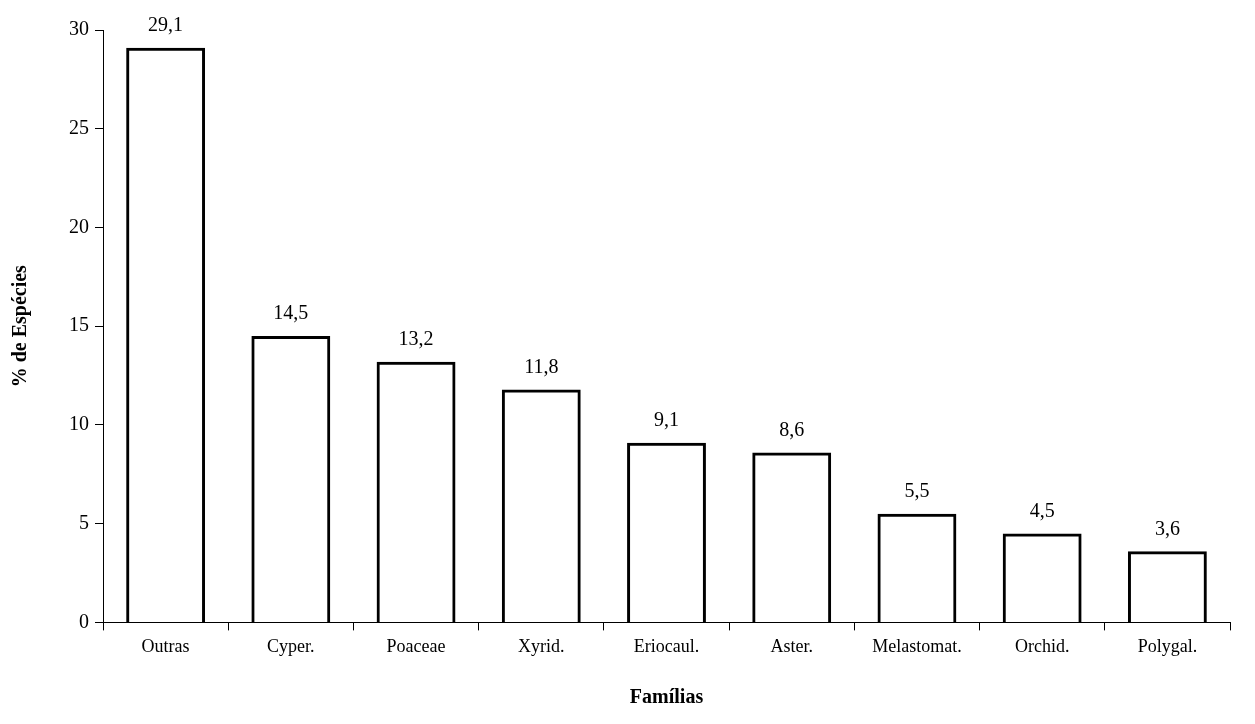 Image resolution: width=1255 pixels, height=724 pixels. Describe the element at coordinates (165, 645) in the screenshot. I see `x-tick-label: Outras` at that location.